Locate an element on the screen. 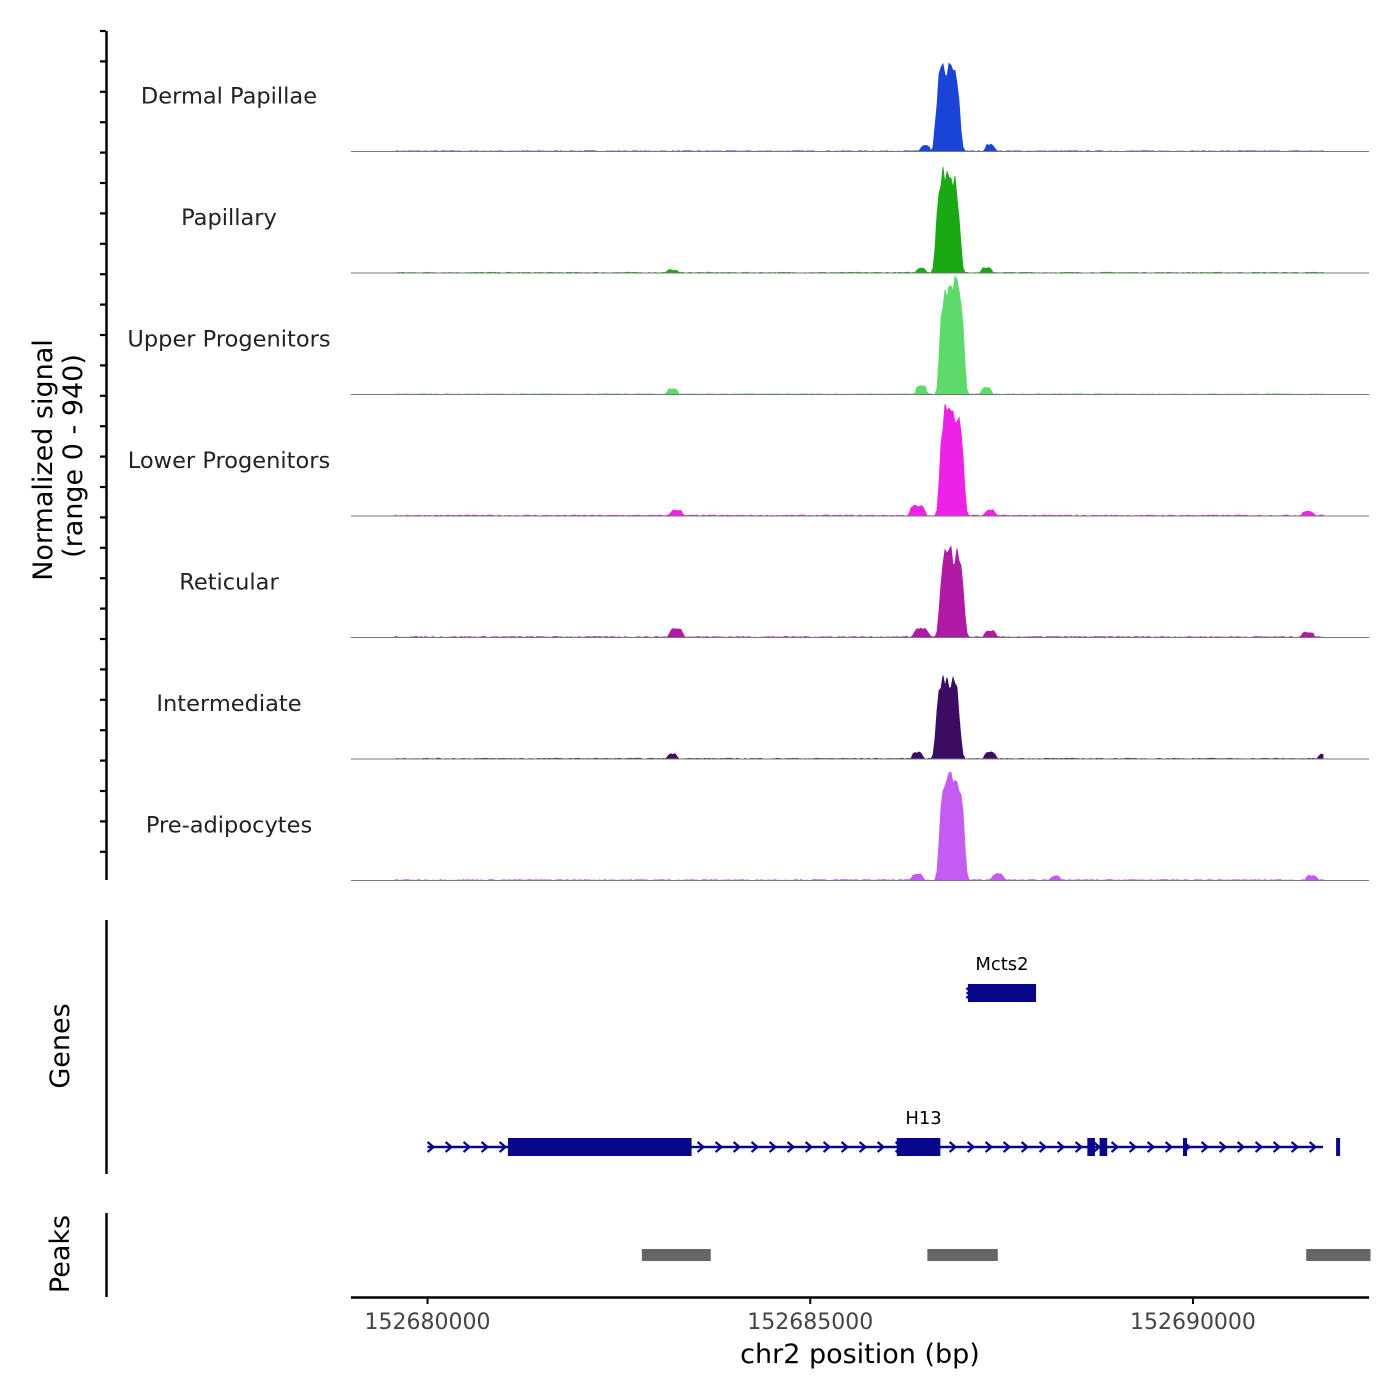 This screenshot has width=1400, height=1400. x-axis-tick-label: 152690000 is located at coordinates (1193, 1322).